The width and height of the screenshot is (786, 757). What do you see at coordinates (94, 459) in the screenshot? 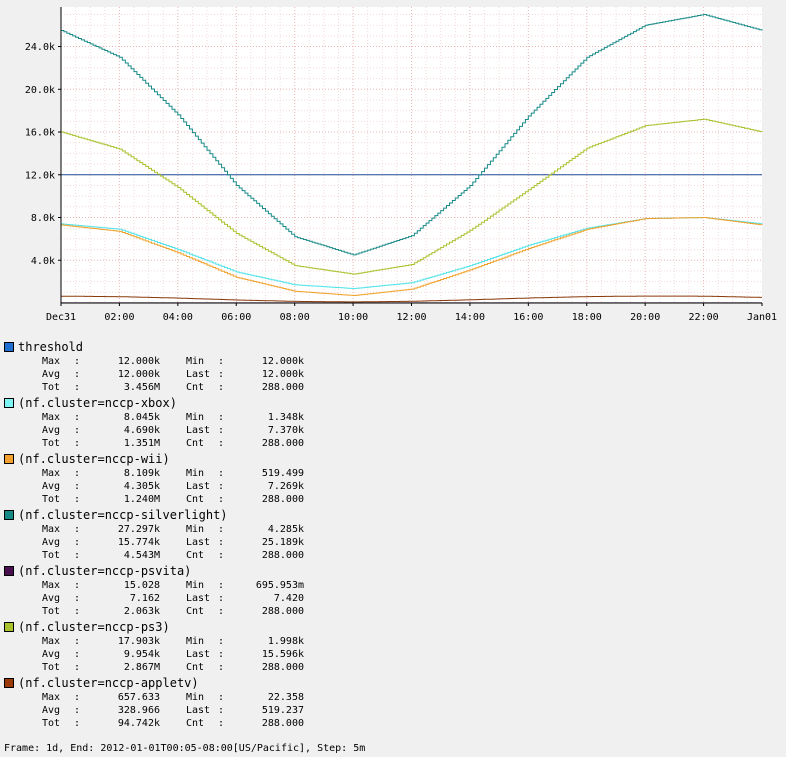
I see `legend-label: (nf.cluster=nccp-wii)` at bounding box center [94, 459].